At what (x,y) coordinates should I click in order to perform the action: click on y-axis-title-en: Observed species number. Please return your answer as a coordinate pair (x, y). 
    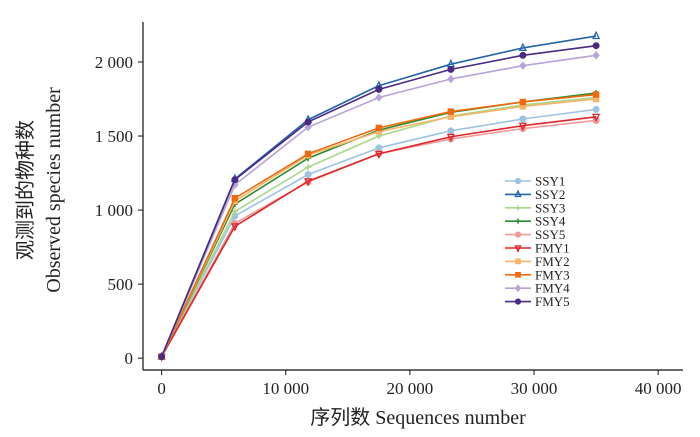
    Looking at the image, I should click on (54, 190).